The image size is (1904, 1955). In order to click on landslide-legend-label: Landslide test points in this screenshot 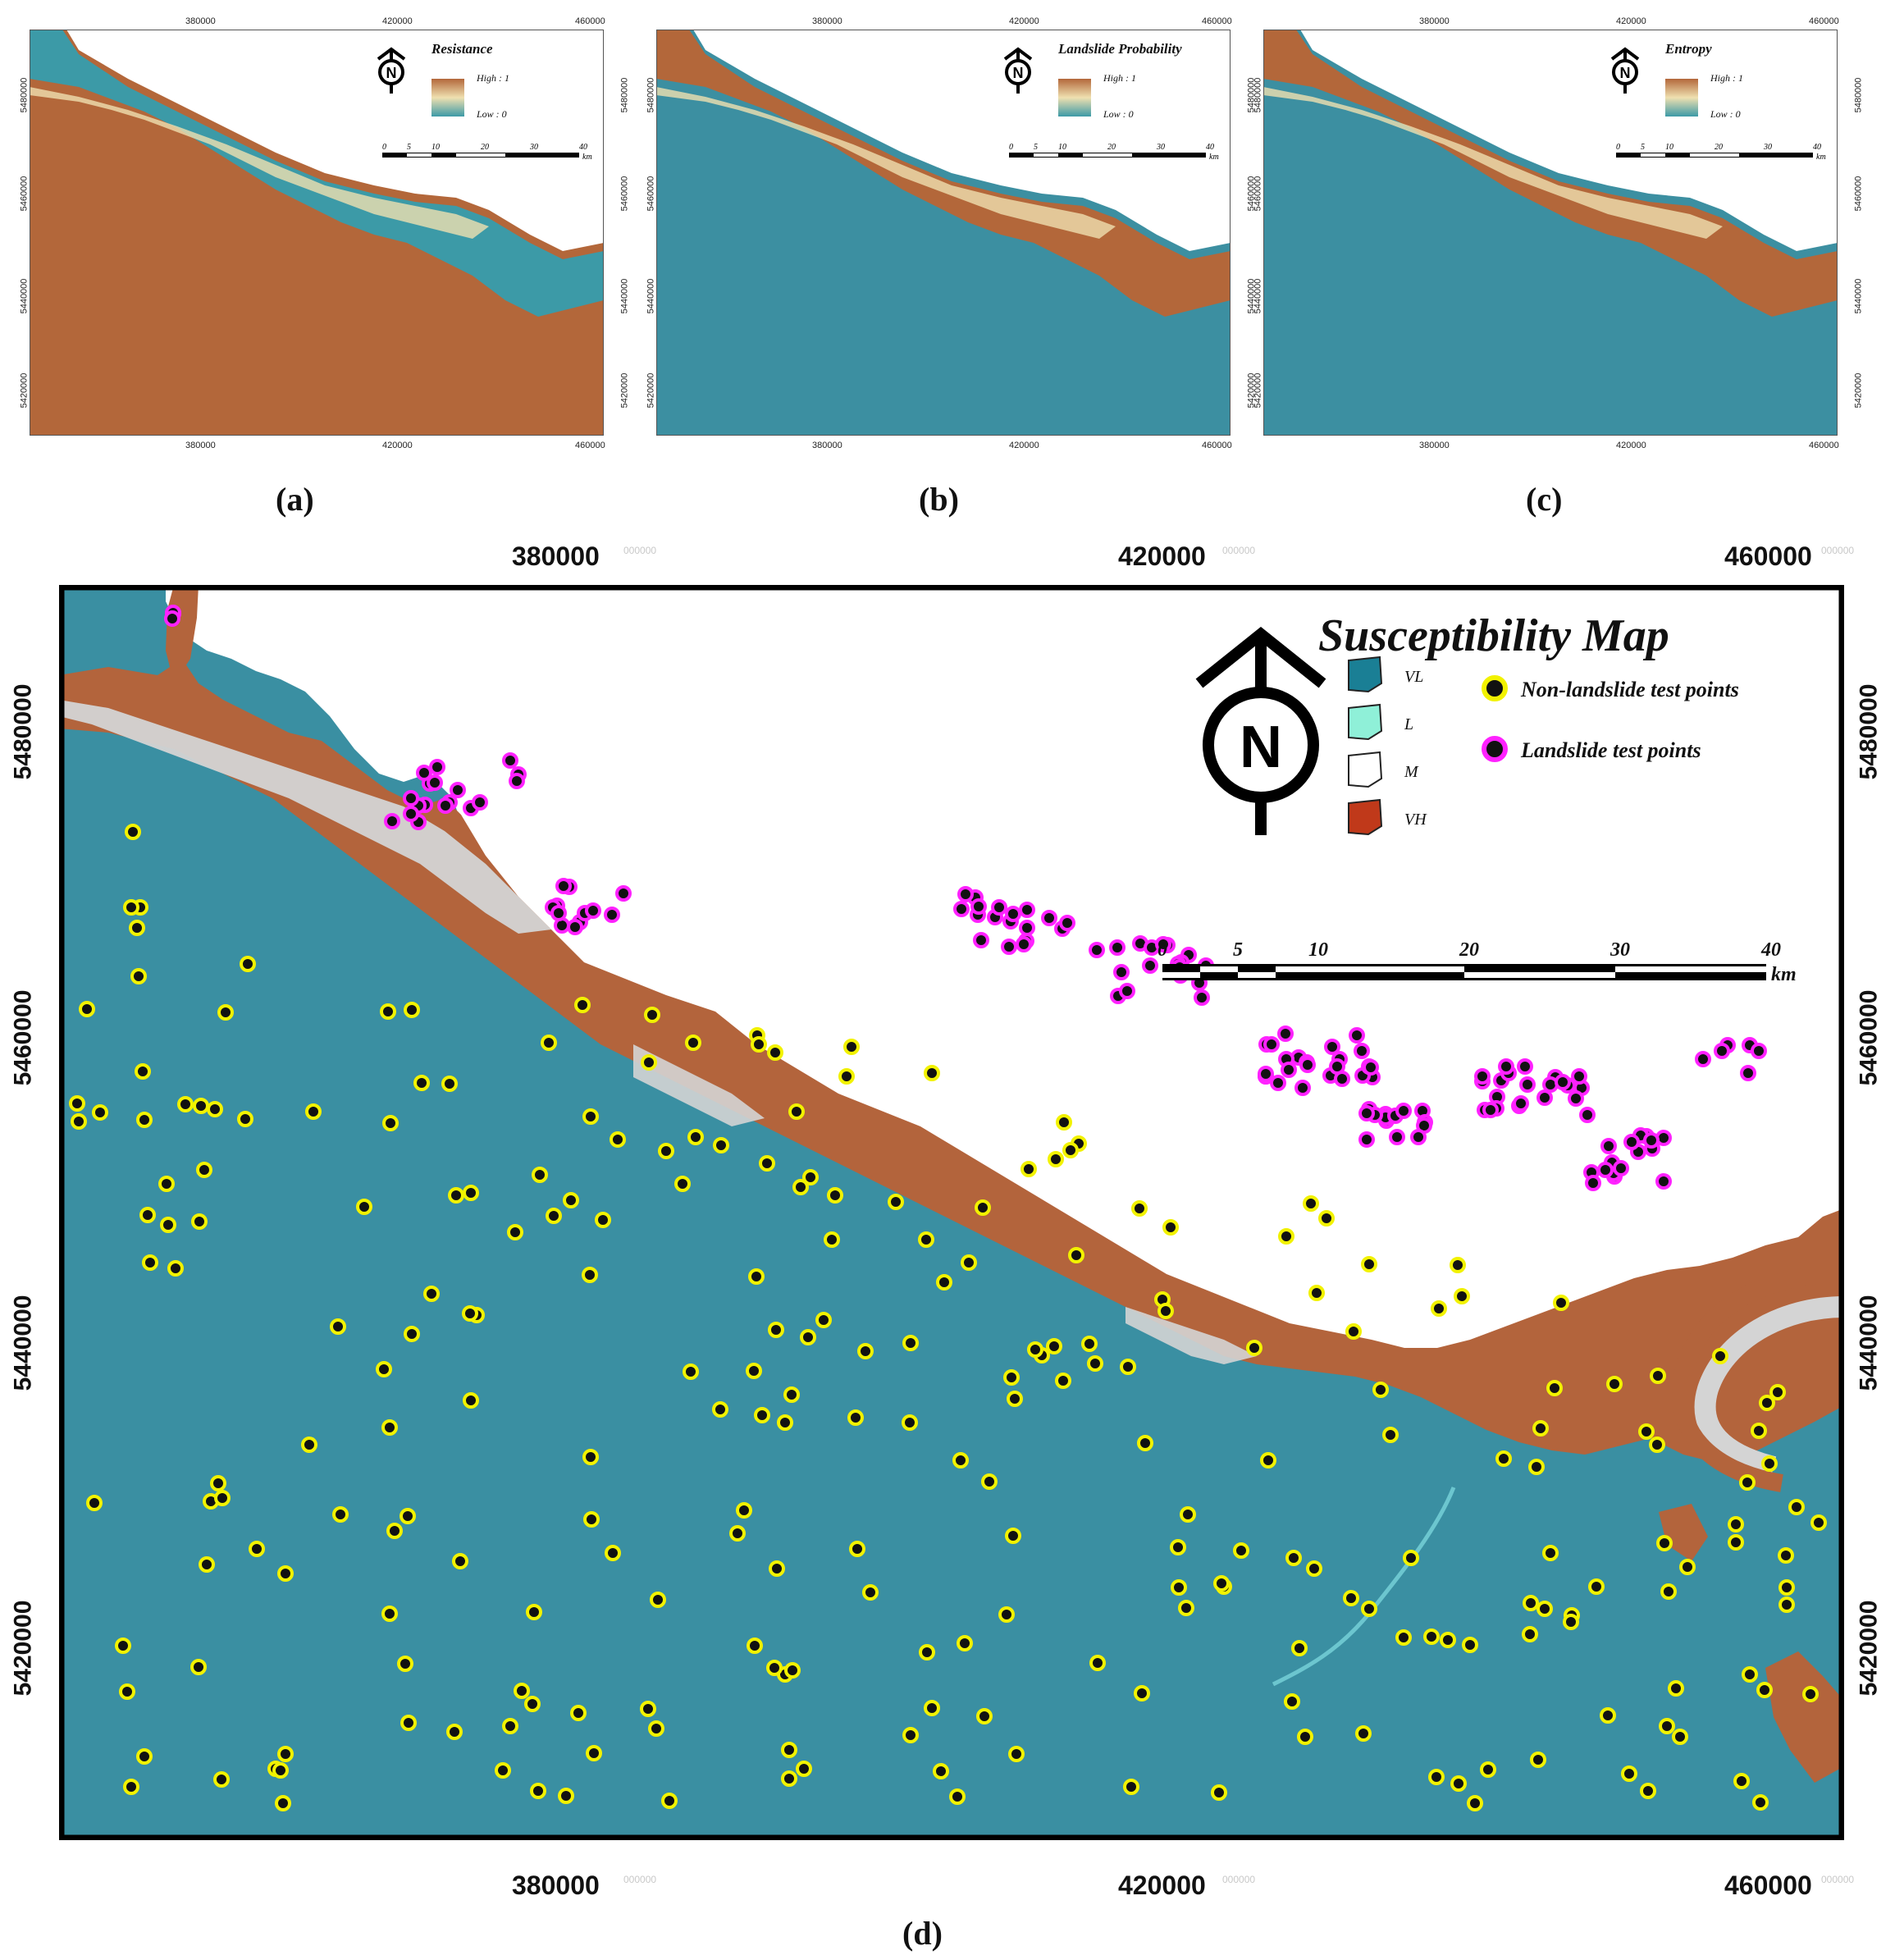, I will do `click(1611, 750)`.